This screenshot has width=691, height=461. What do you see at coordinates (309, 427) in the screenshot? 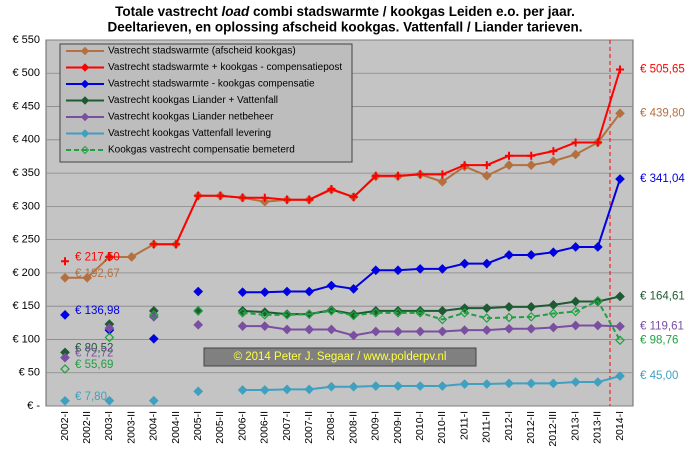
I see `x-tick-label: 2007-II` at bounding box center [309, 427].